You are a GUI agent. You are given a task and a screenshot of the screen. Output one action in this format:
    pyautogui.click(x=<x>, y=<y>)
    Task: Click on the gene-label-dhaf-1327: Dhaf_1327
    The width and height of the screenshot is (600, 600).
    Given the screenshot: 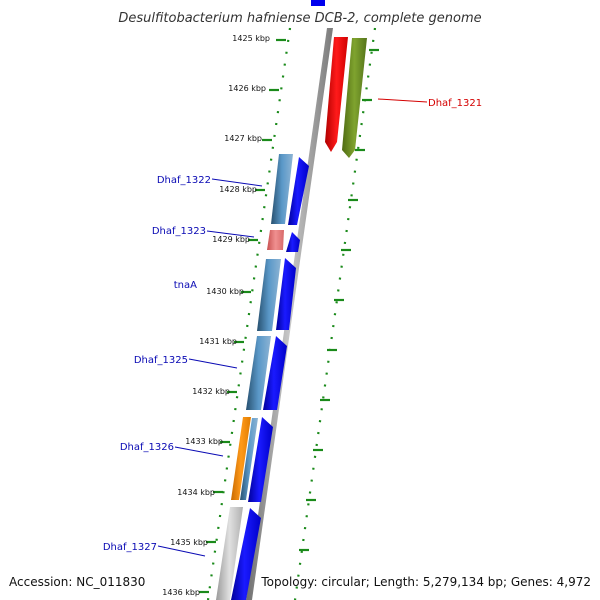 What is the action you would take?
    pyautogui.click(x=130, y=547)
    